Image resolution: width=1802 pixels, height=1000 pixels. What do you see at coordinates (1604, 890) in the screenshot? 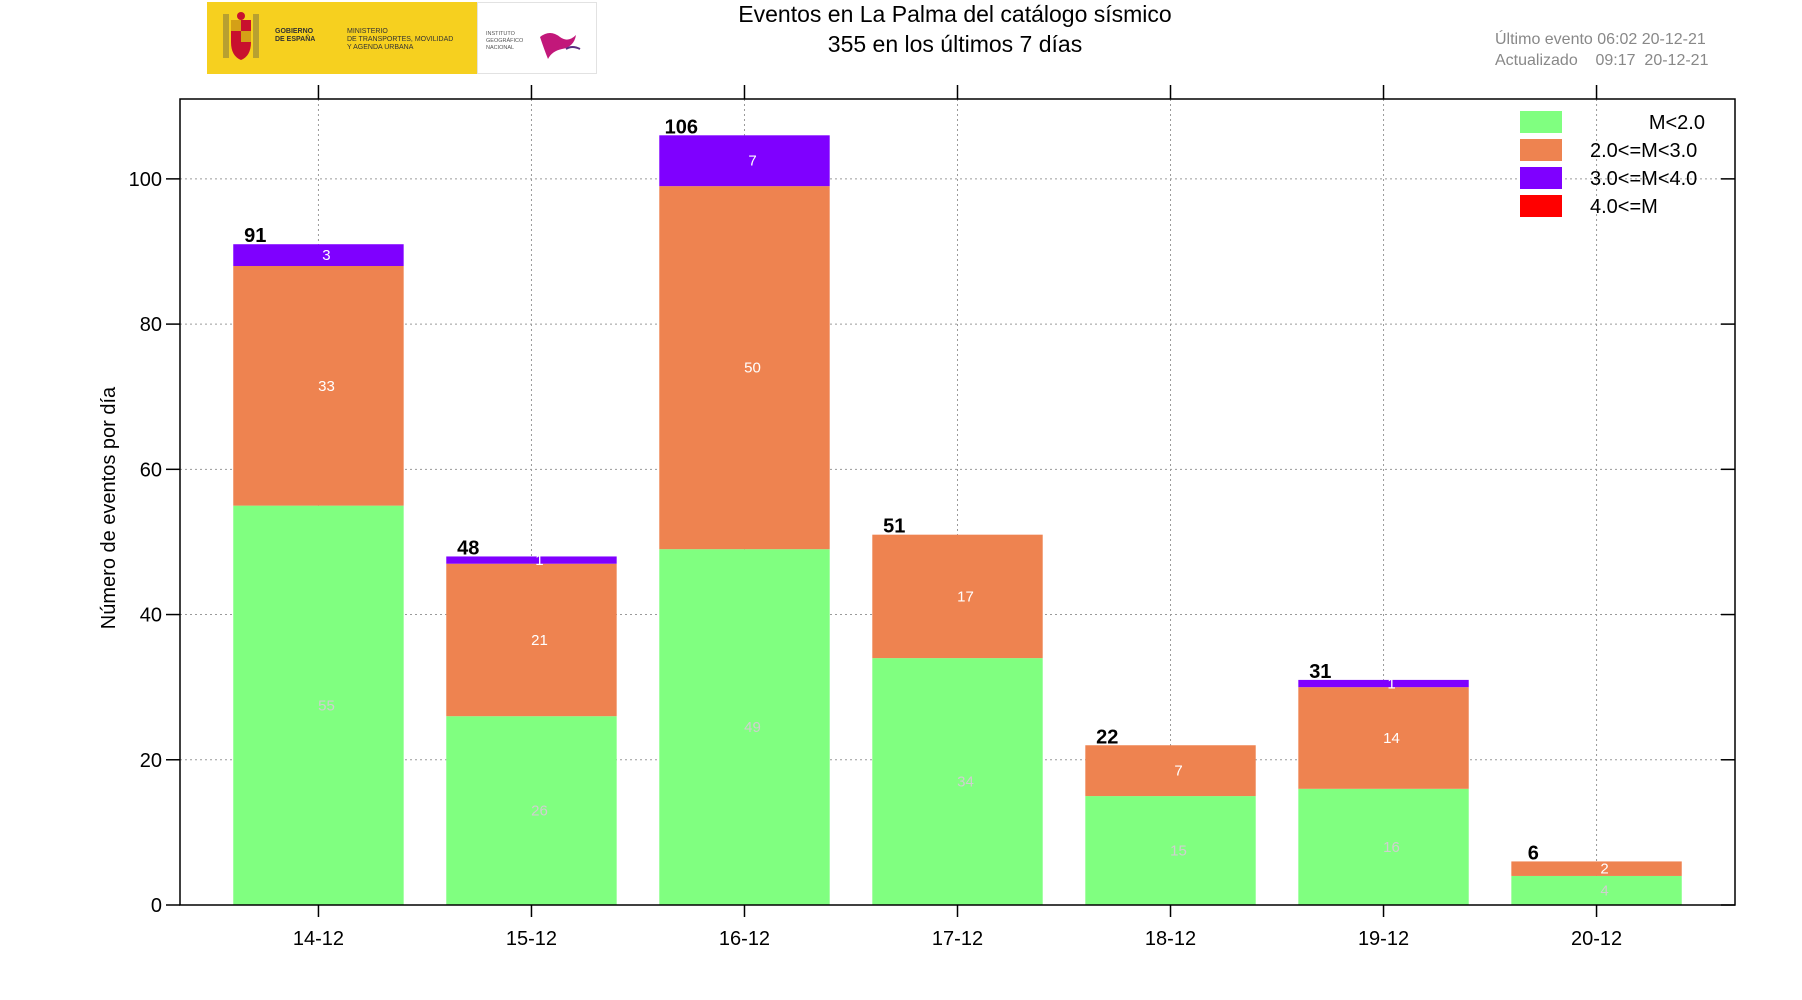
I see `bar-segment-label: 4` at bounding box center [1604, 890].